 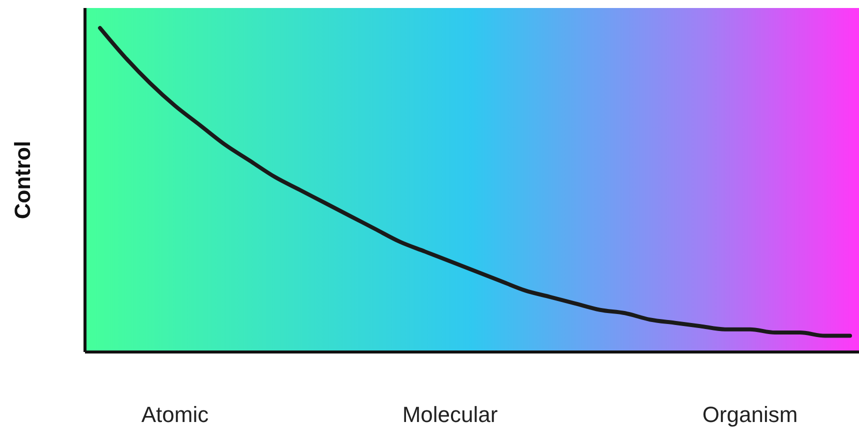 I want to click on x-tick-label: Organism, so click(x=750, y=414).